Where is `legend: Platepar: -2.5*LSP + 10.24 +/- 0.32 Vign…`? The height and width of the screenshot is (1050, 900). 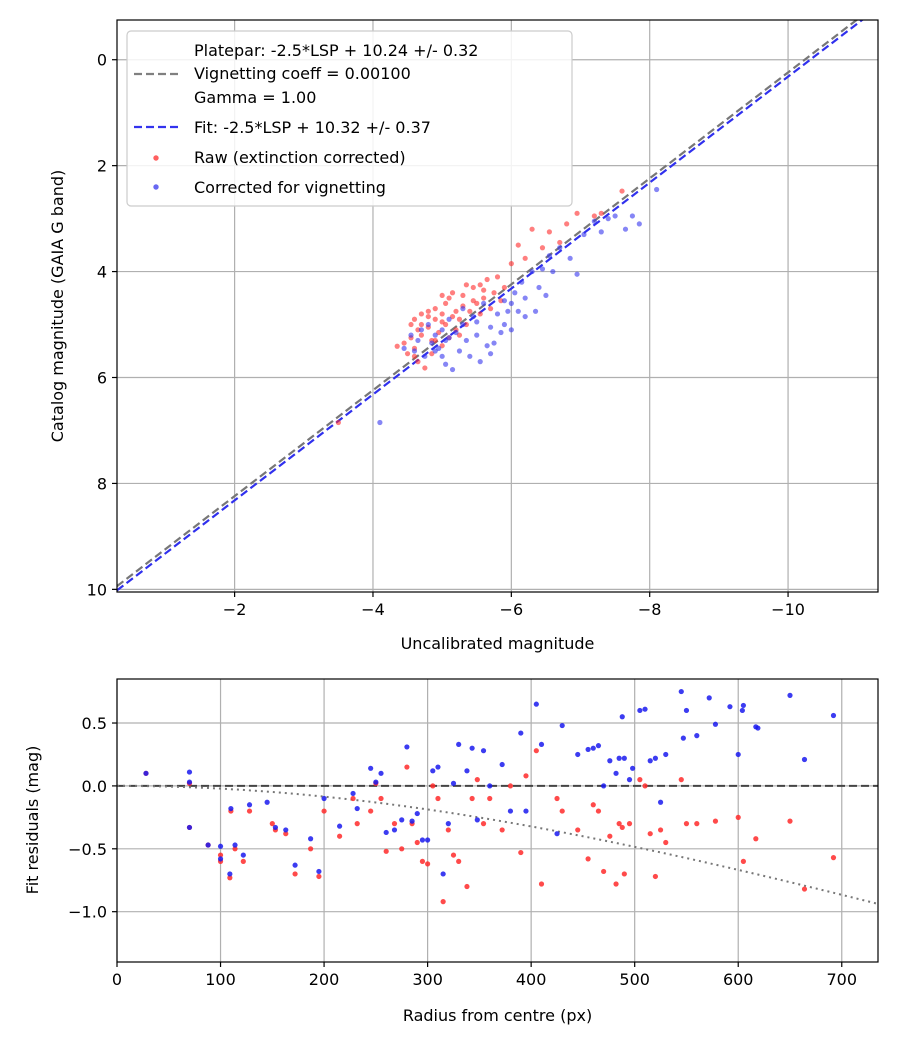 legend: Platepar: -2.5*LSP + 10.24 +/- 0.32 Vign… is located at coordinates (349, 118).